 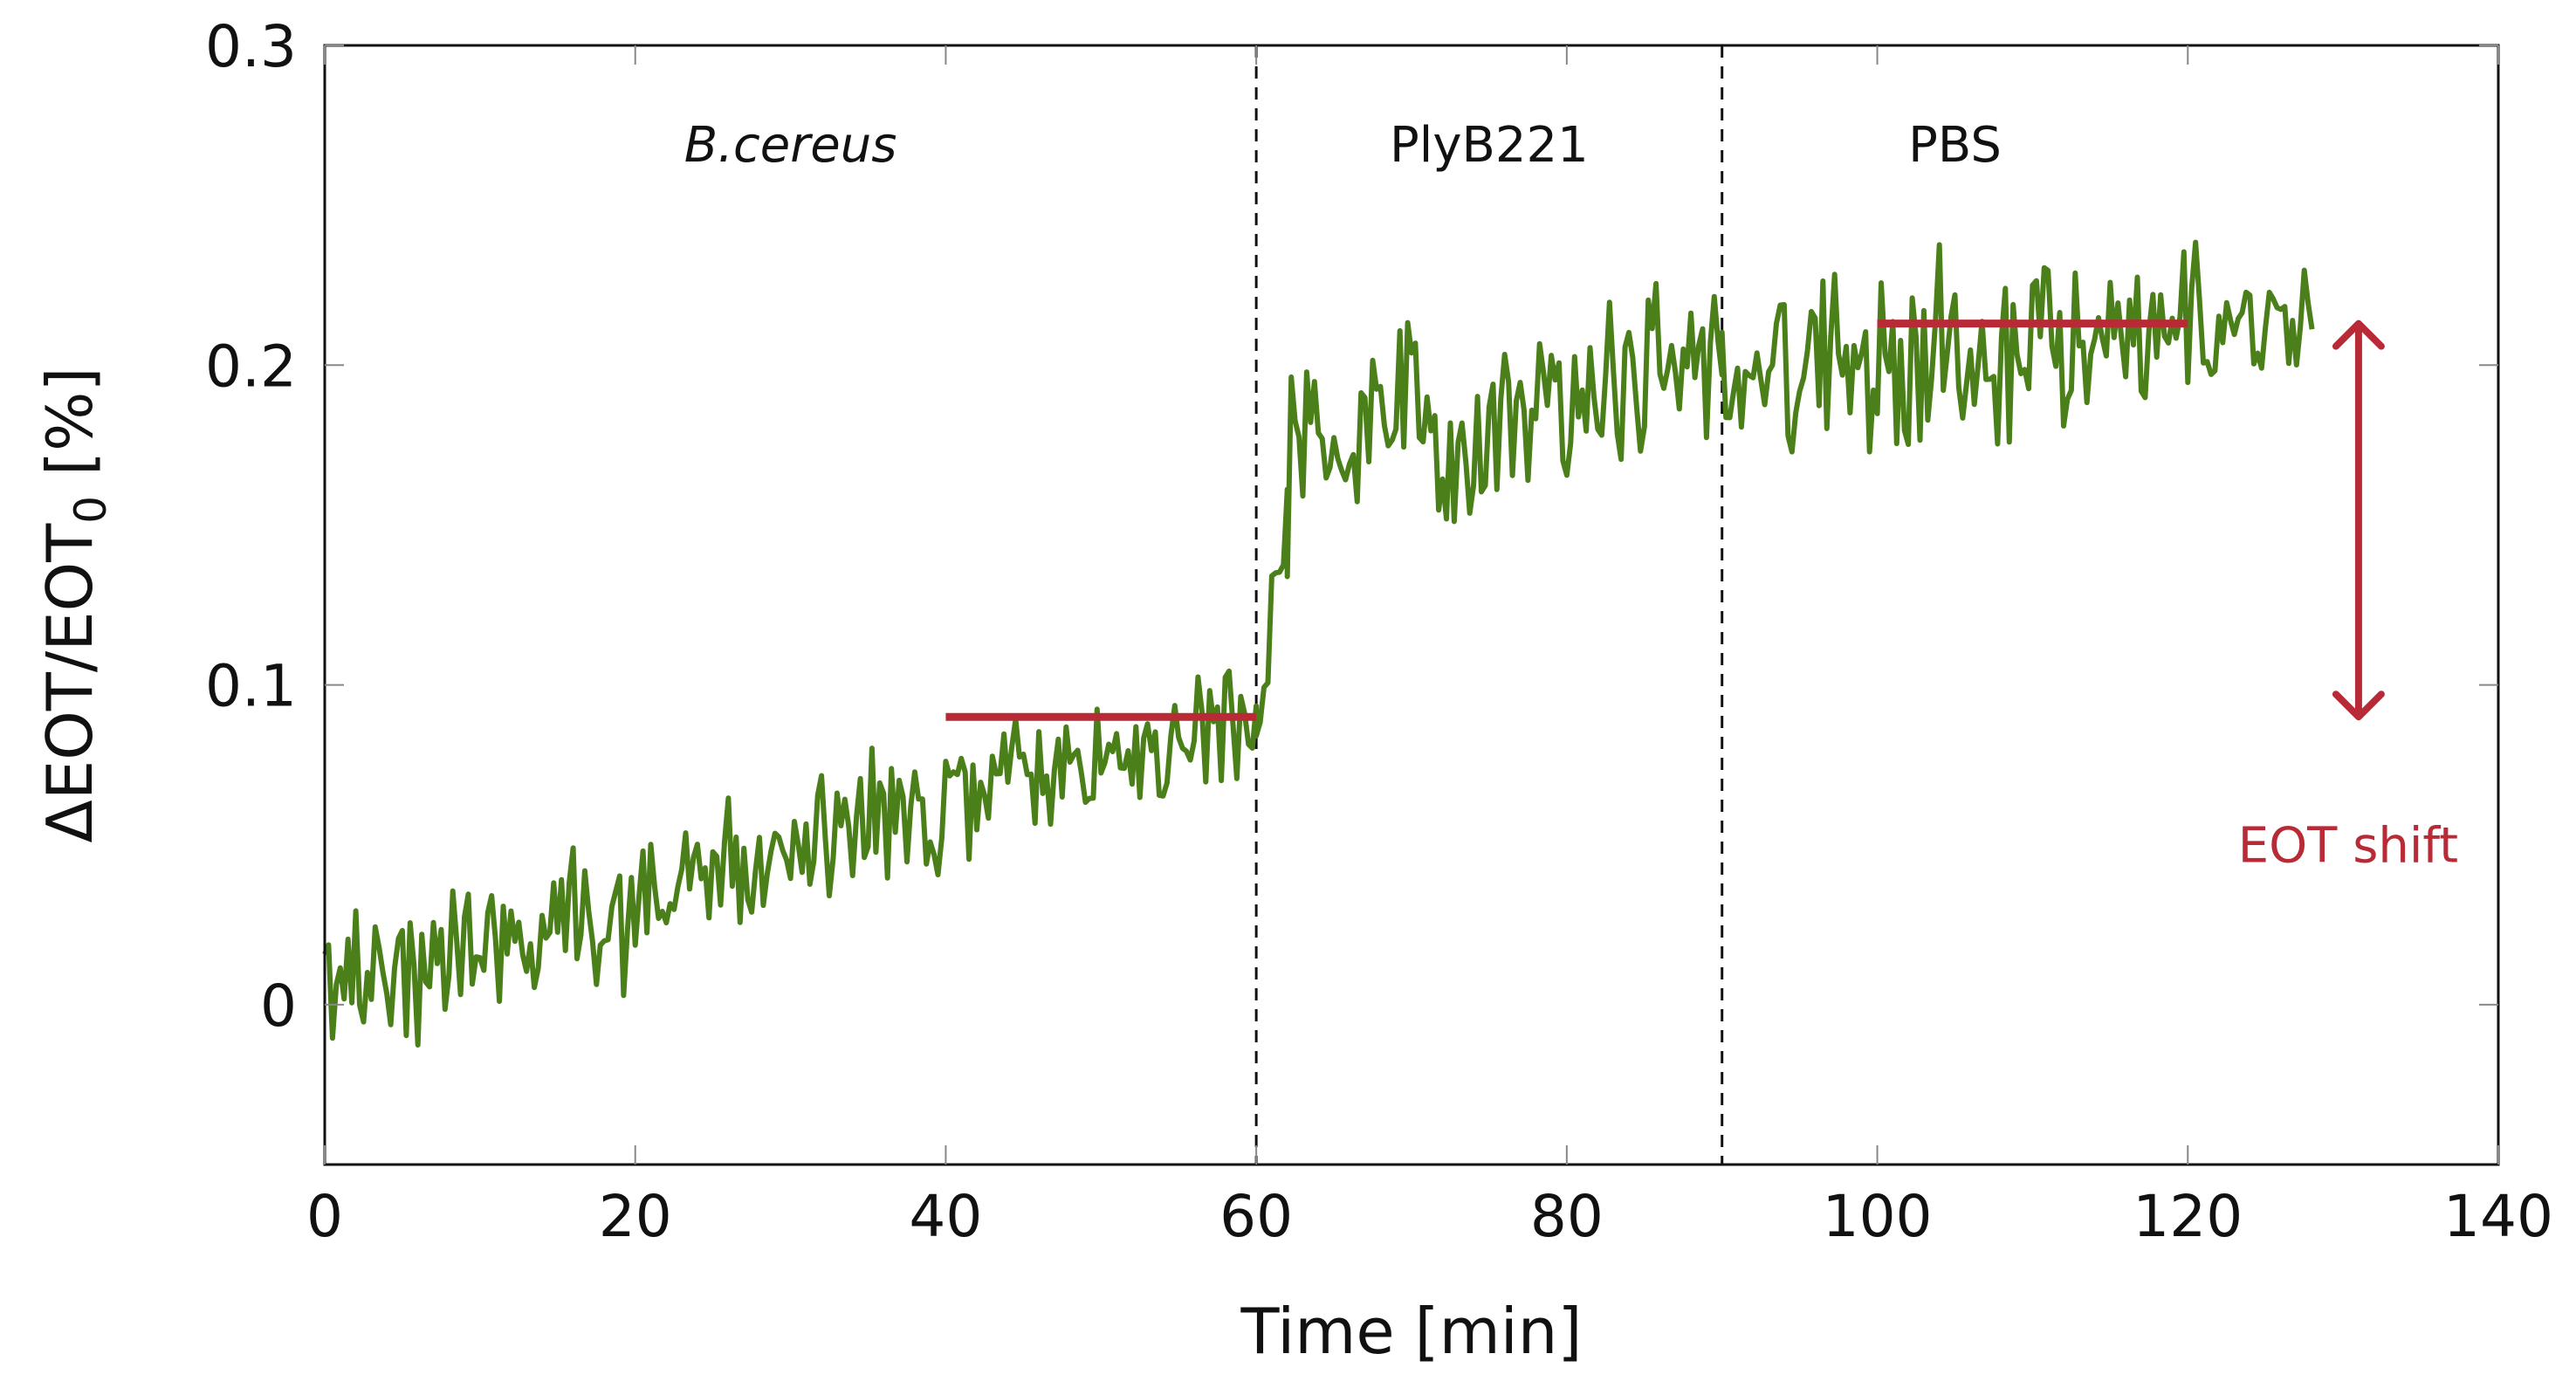 What do you see at coordinates (2358, 706) in the screenshot?
I see `shift-arrow-head-down` at bounding box center [2358, 706].